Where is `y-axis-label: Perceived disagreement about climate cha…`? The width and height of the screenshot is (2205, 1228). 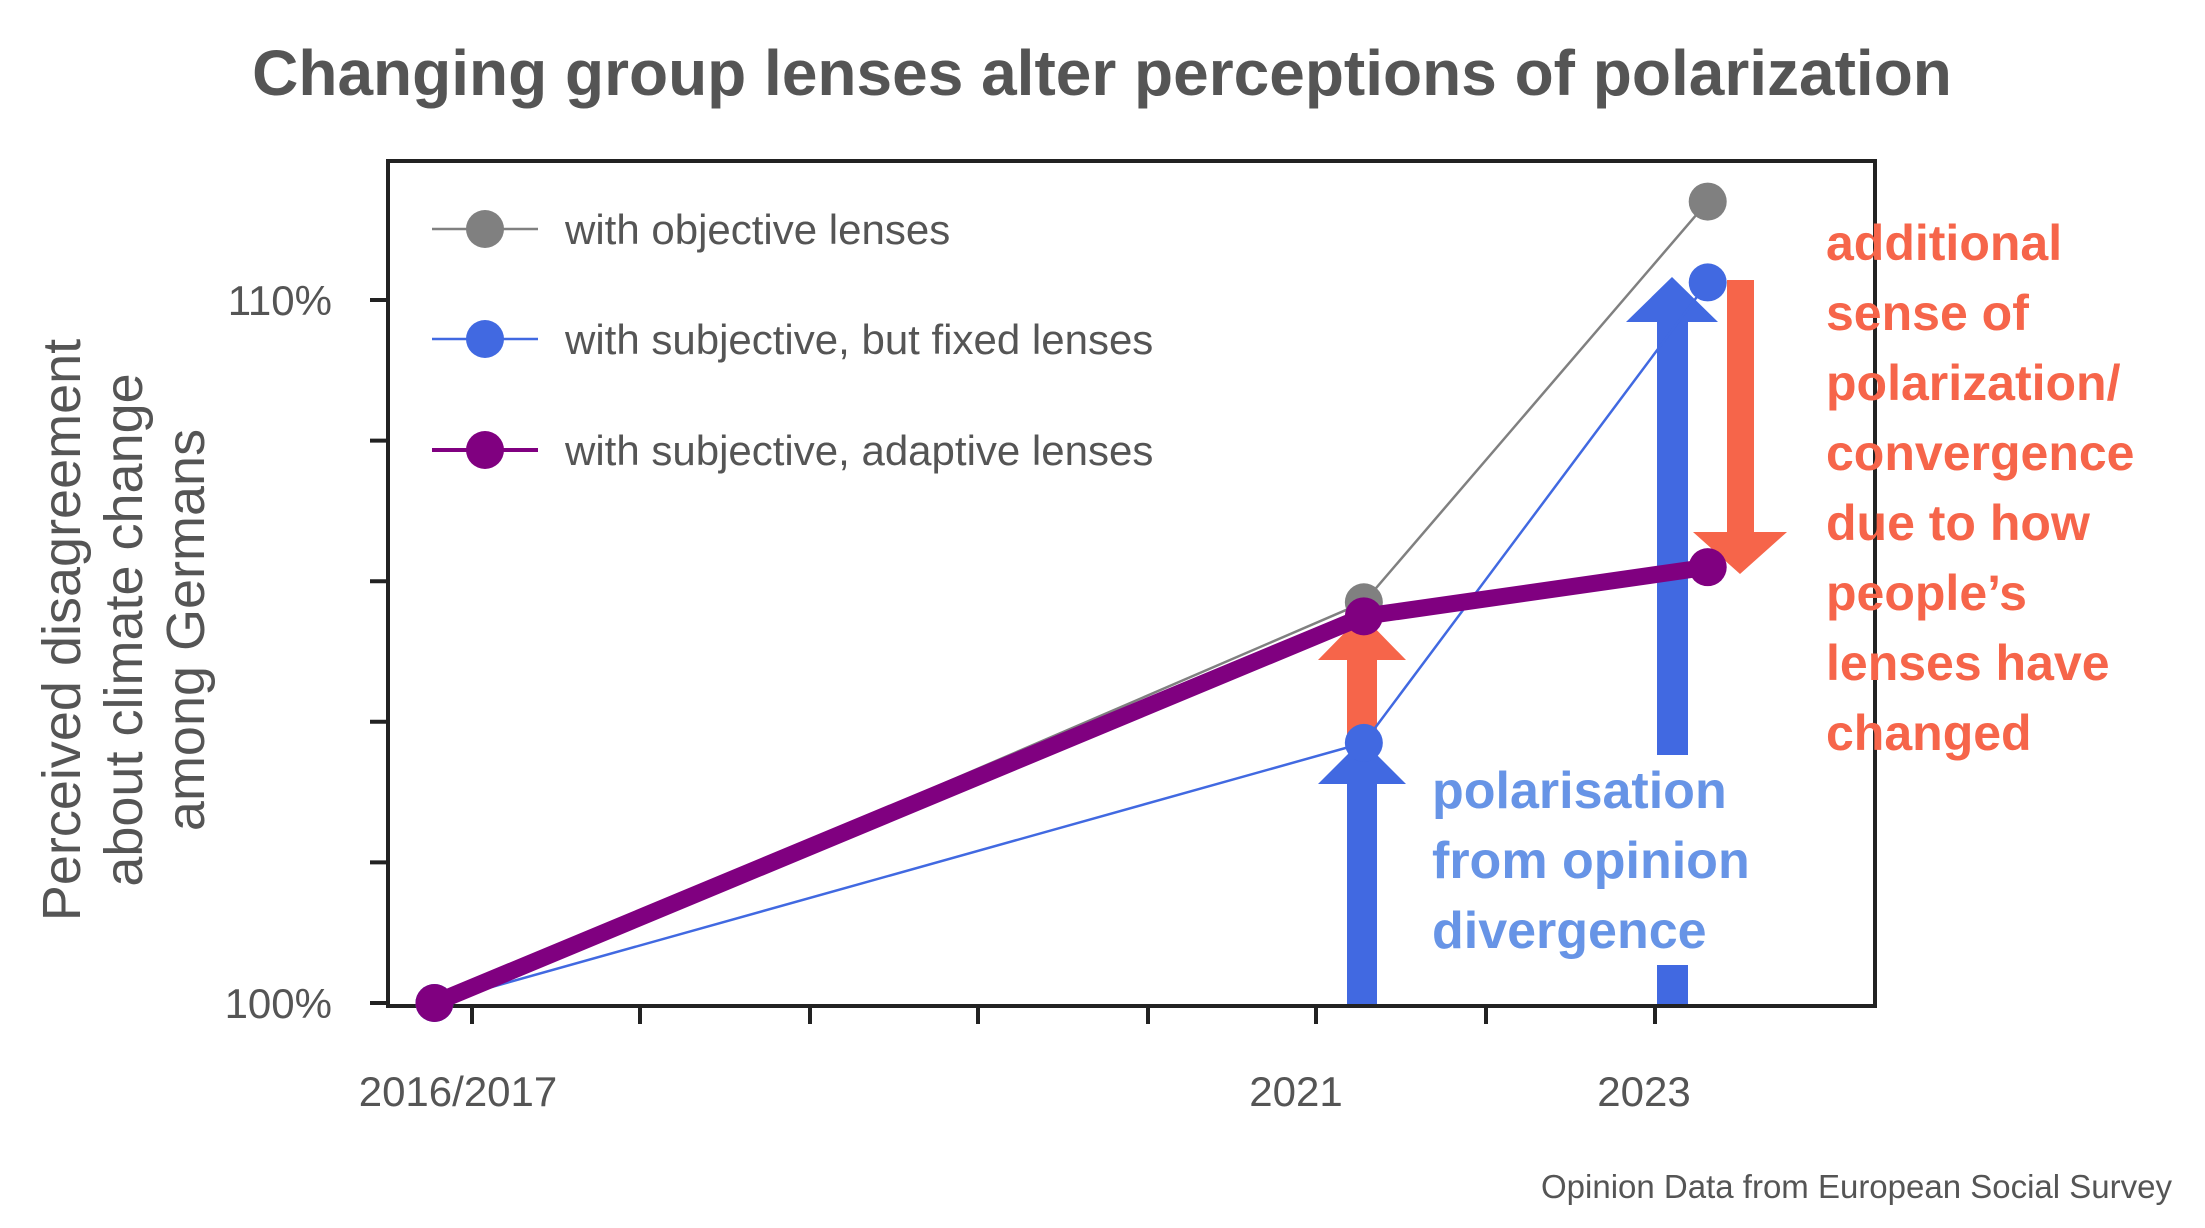
y-axis-label: Perceived disagreement about climate cha… is located at coordinates (124, 630).